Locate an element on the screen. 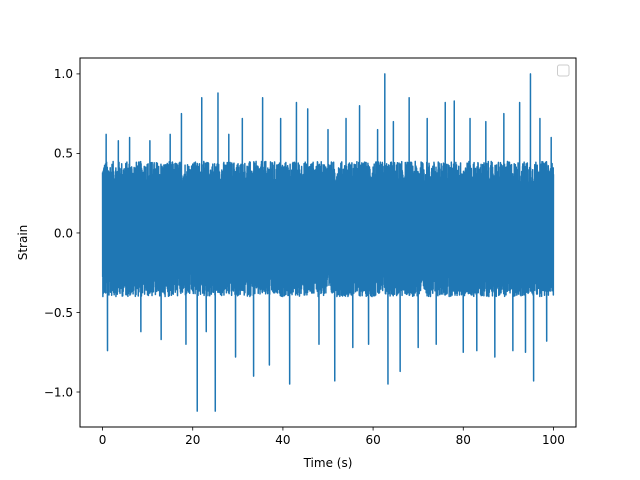 This screenshot has width=640, height=480. y-tick-label: 1.0 is located at coordinates (63, 74).